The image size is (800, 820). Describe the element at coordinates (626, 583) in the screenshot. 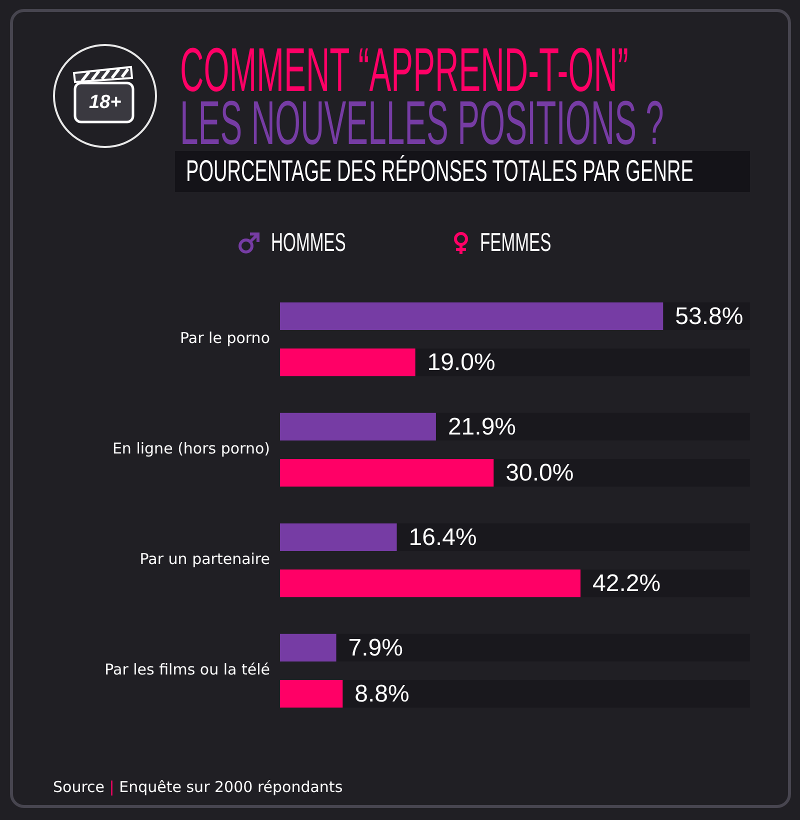

I see `data-label: 42.2%` at that location.